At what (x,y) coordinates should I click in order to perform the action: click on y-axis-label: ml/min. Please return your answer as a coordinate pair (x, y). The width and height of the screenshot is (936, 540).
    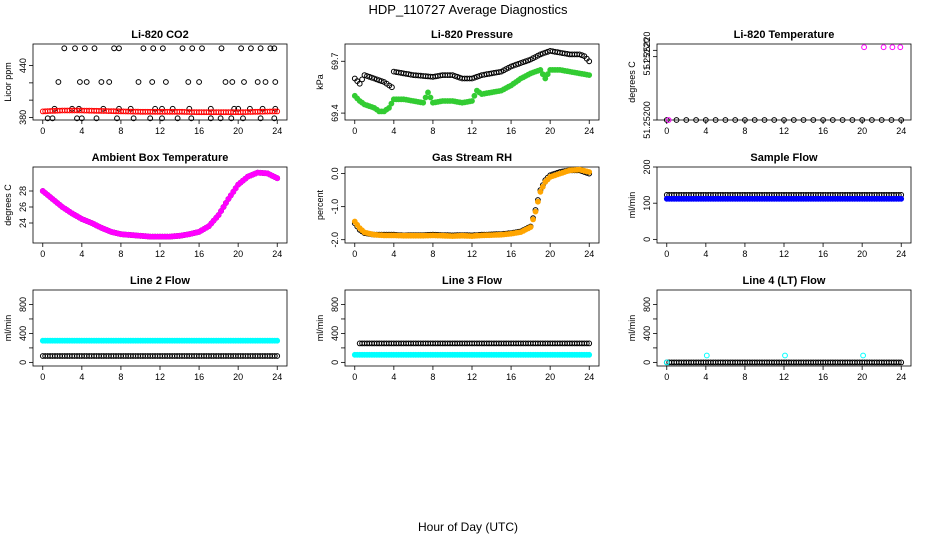
    Looking at the image, I should click on (8, 328).